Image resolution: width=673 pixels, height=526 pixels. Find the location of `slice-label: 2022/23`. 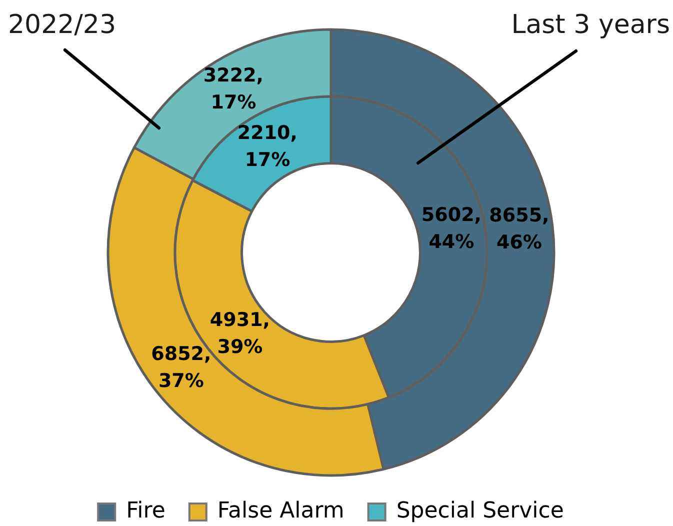

slice-label: 2022/23 is located at coordinates (62, 25).